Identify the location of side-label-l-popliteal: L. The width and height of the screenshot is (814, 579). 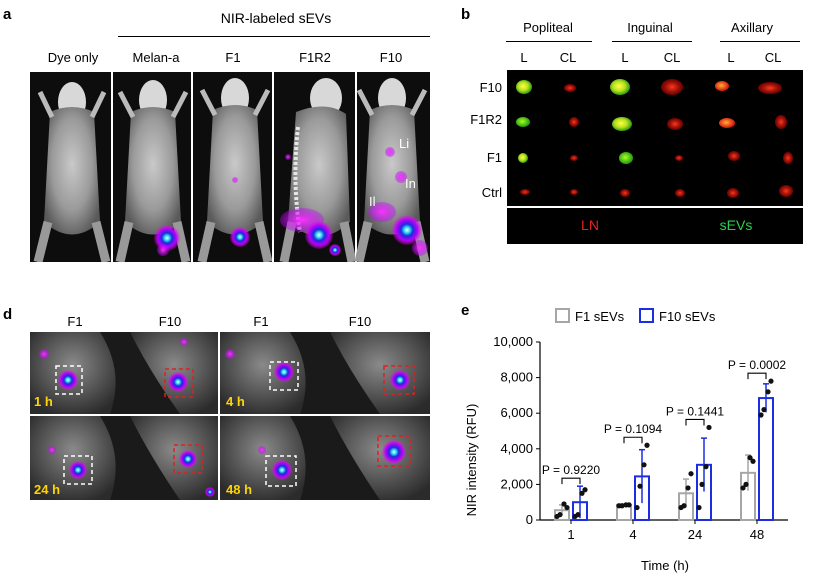
(524, 57).